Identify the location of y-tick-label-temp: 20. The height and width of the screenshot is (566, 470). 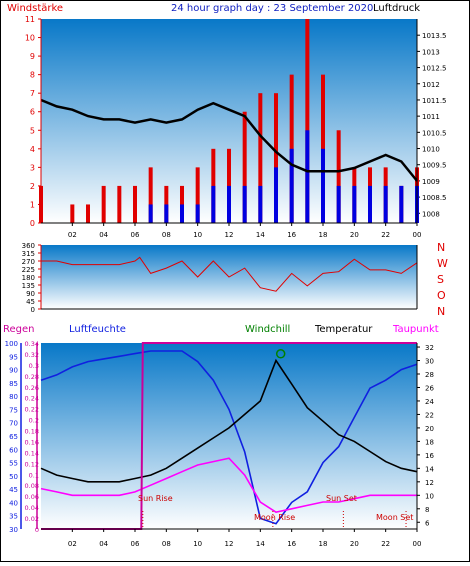
(429, 429).